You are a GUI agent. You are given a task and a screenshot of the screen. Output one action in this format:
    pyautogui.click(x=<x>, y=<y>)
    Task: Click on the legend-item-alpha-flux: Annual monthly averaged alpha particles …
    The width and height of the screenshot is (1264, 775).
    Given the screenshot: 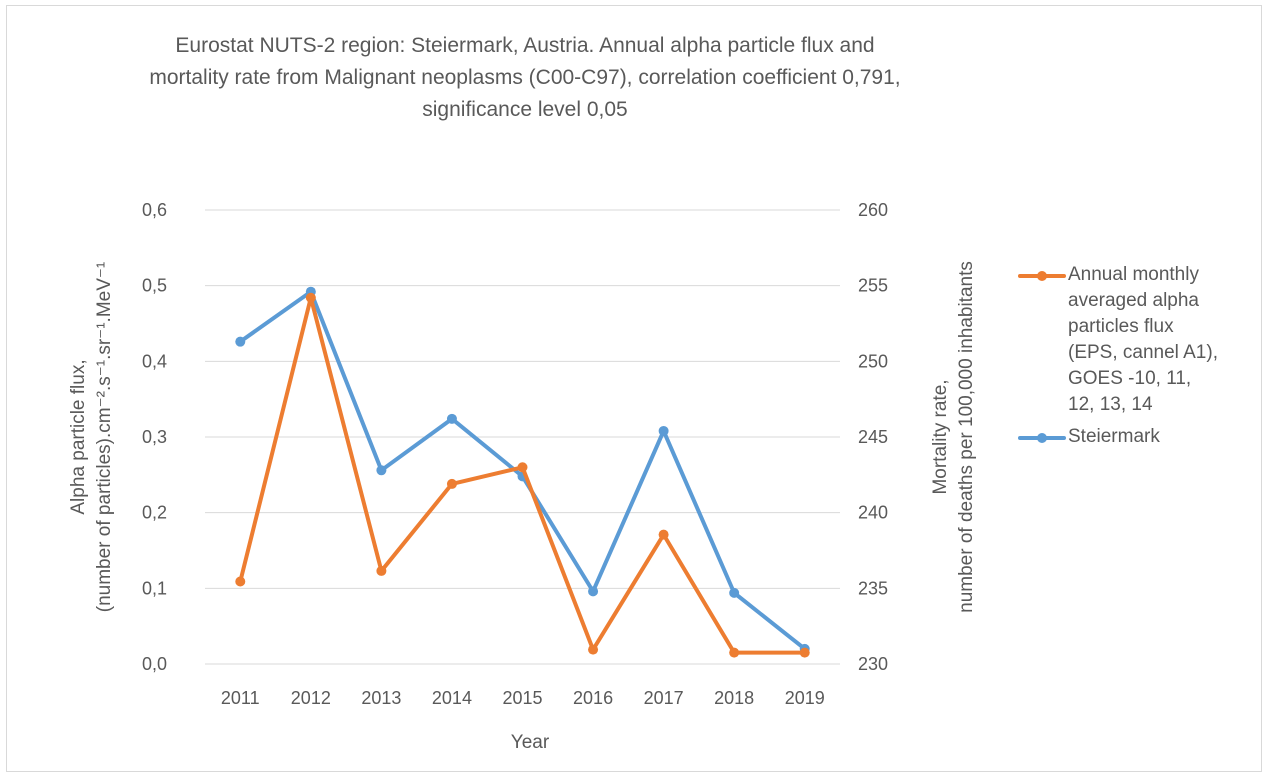 What is the action you would take?
    pyautogui.click(x=1138, y=340)
    